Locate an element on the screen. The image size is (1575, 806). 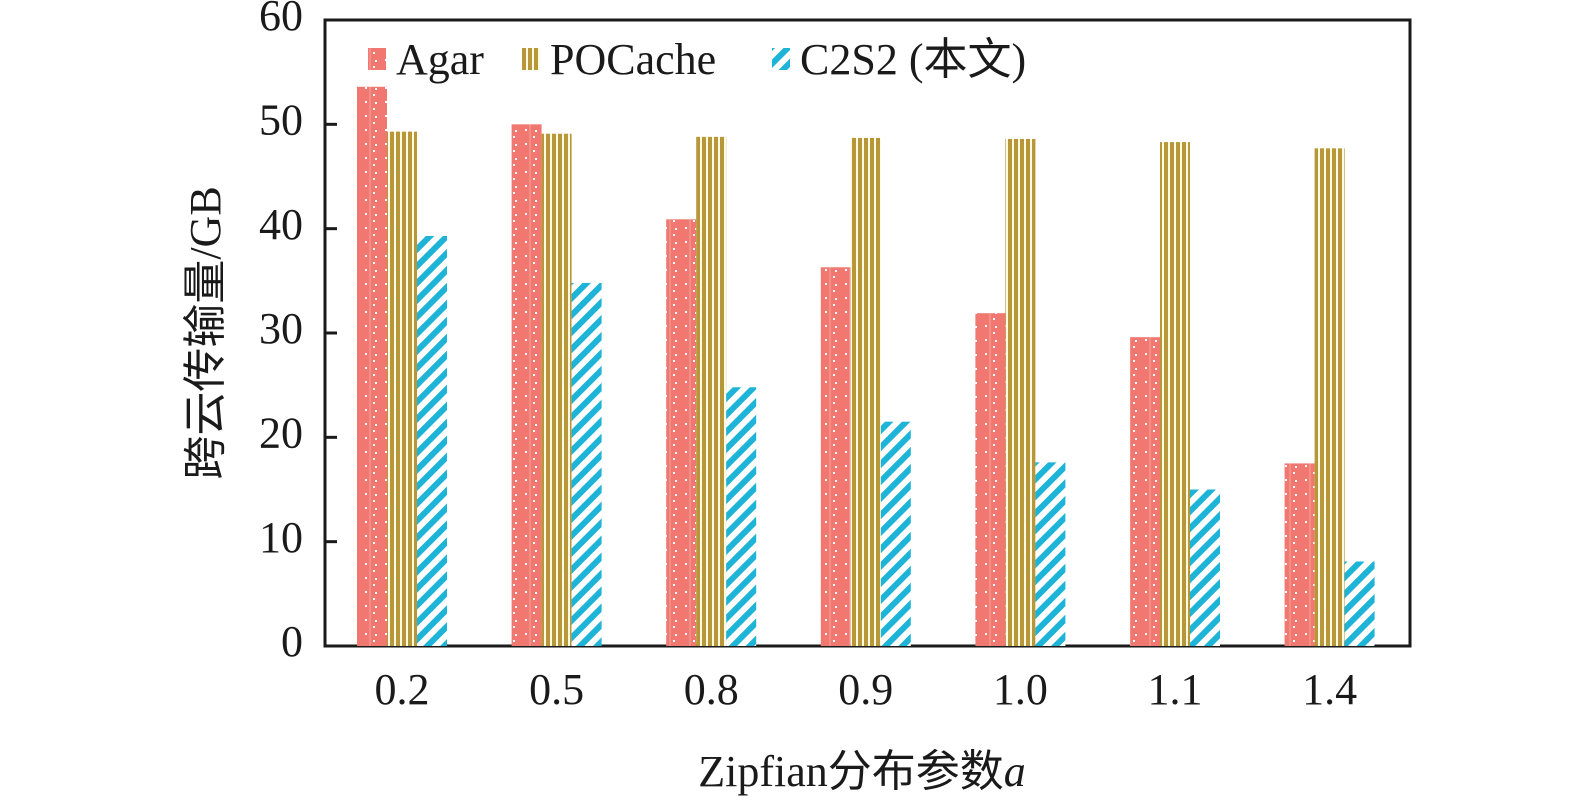
x-axis: 0.2 0.5 0.8 0.9 1.0 1.1 1.4 is located at coordinates (866, 689).